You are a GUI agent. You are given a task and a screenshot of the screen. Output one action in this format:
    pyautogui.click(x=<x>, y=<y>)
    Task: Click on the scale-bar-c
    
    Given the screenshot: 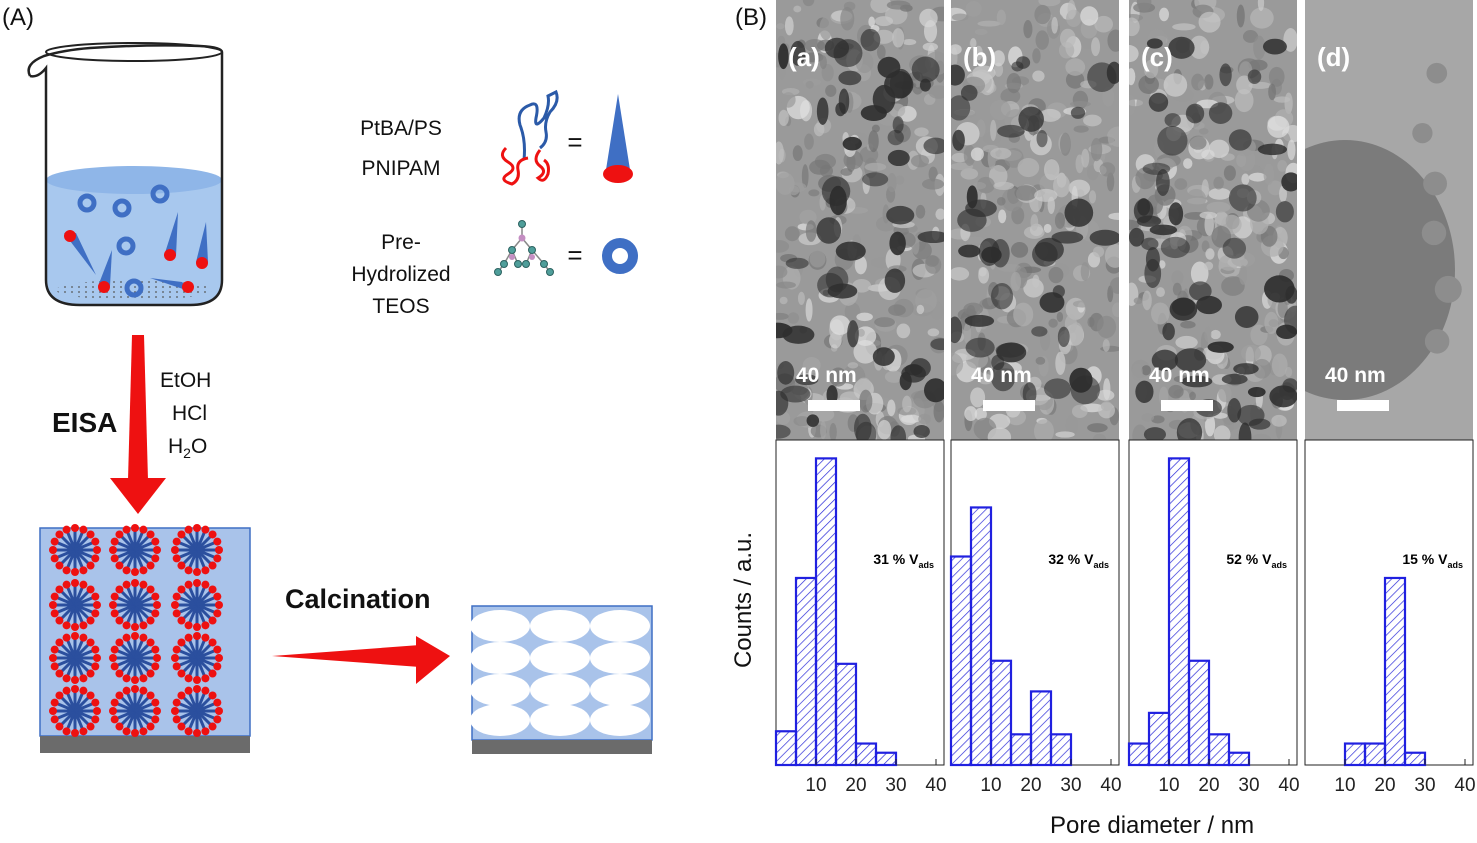 What is the action you would take?
    pyautogui.click(x=1187, y=405)
    